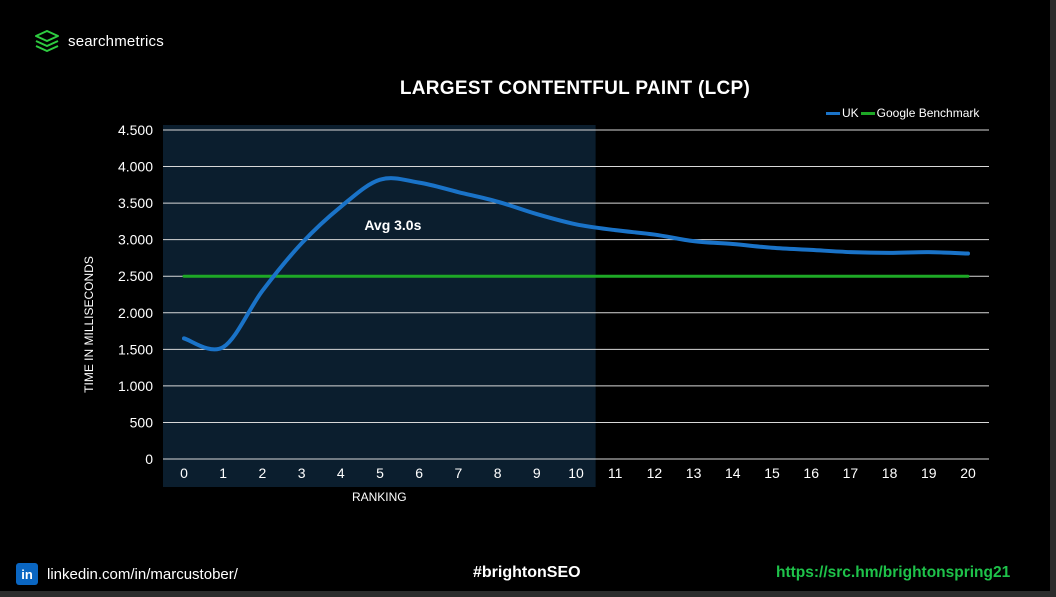  I want to click on x-tick-label: 19, so click(929, 473).